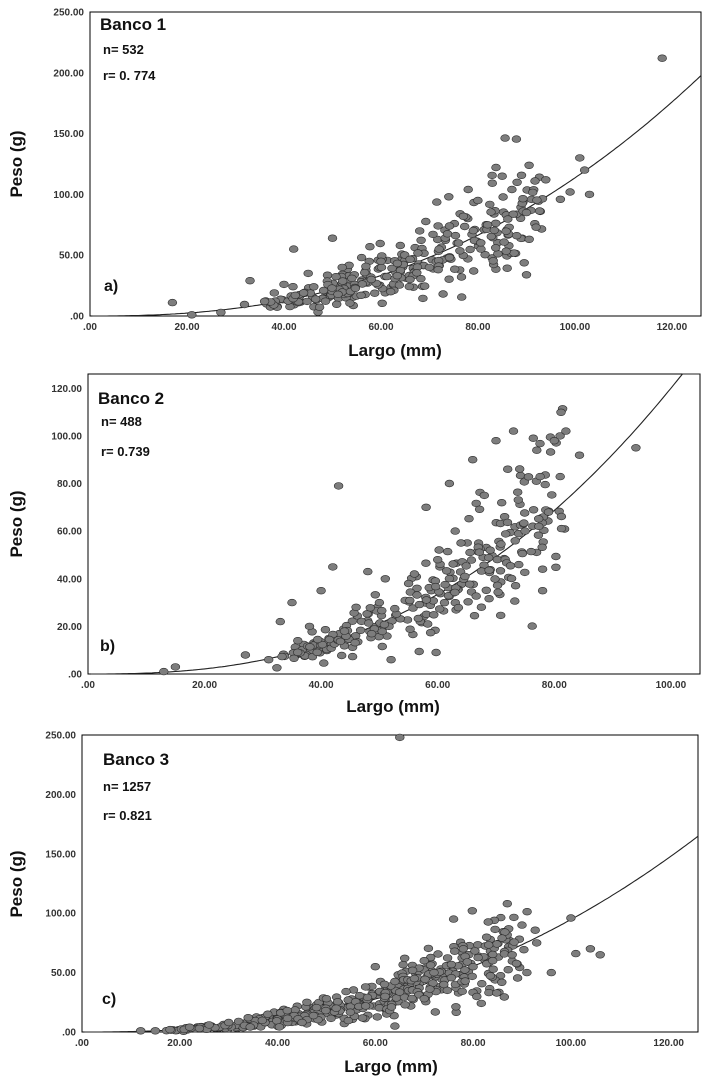 The width and height of the screenshot is (722, 1084). I want to click on panel-title: Banco 1, so click(133, 24).